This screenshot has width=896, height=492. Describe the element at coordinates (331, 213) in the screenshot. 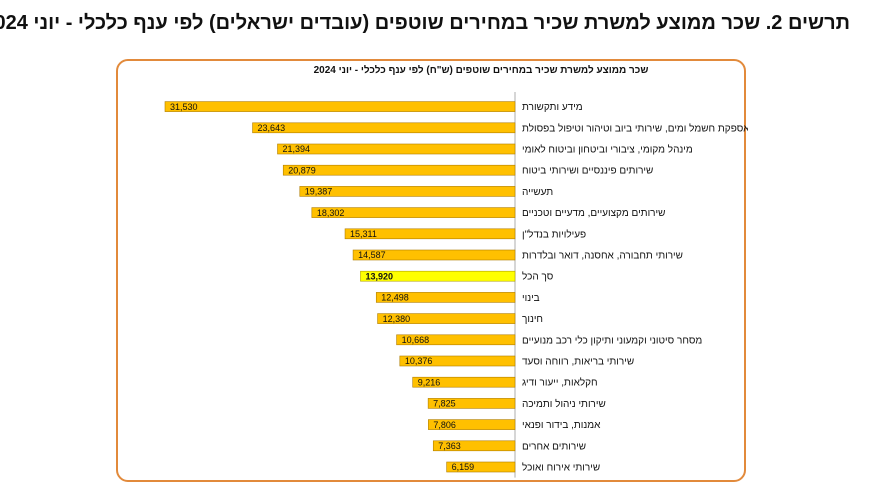

I see `data-label: 18,302` at that location.